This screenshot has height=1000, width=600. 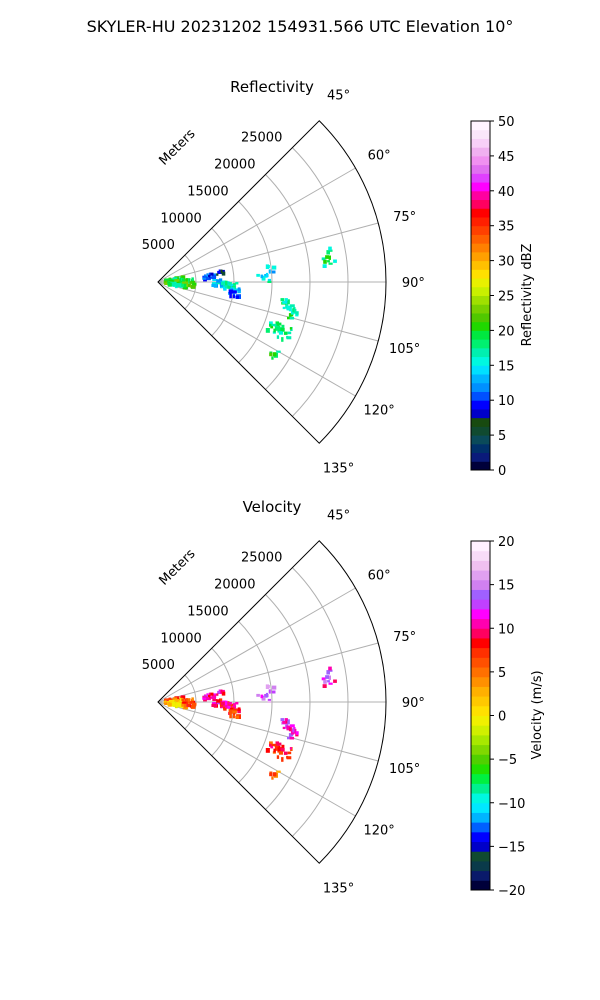 I want to click on radar-echoes, so click(x=250, y=303).